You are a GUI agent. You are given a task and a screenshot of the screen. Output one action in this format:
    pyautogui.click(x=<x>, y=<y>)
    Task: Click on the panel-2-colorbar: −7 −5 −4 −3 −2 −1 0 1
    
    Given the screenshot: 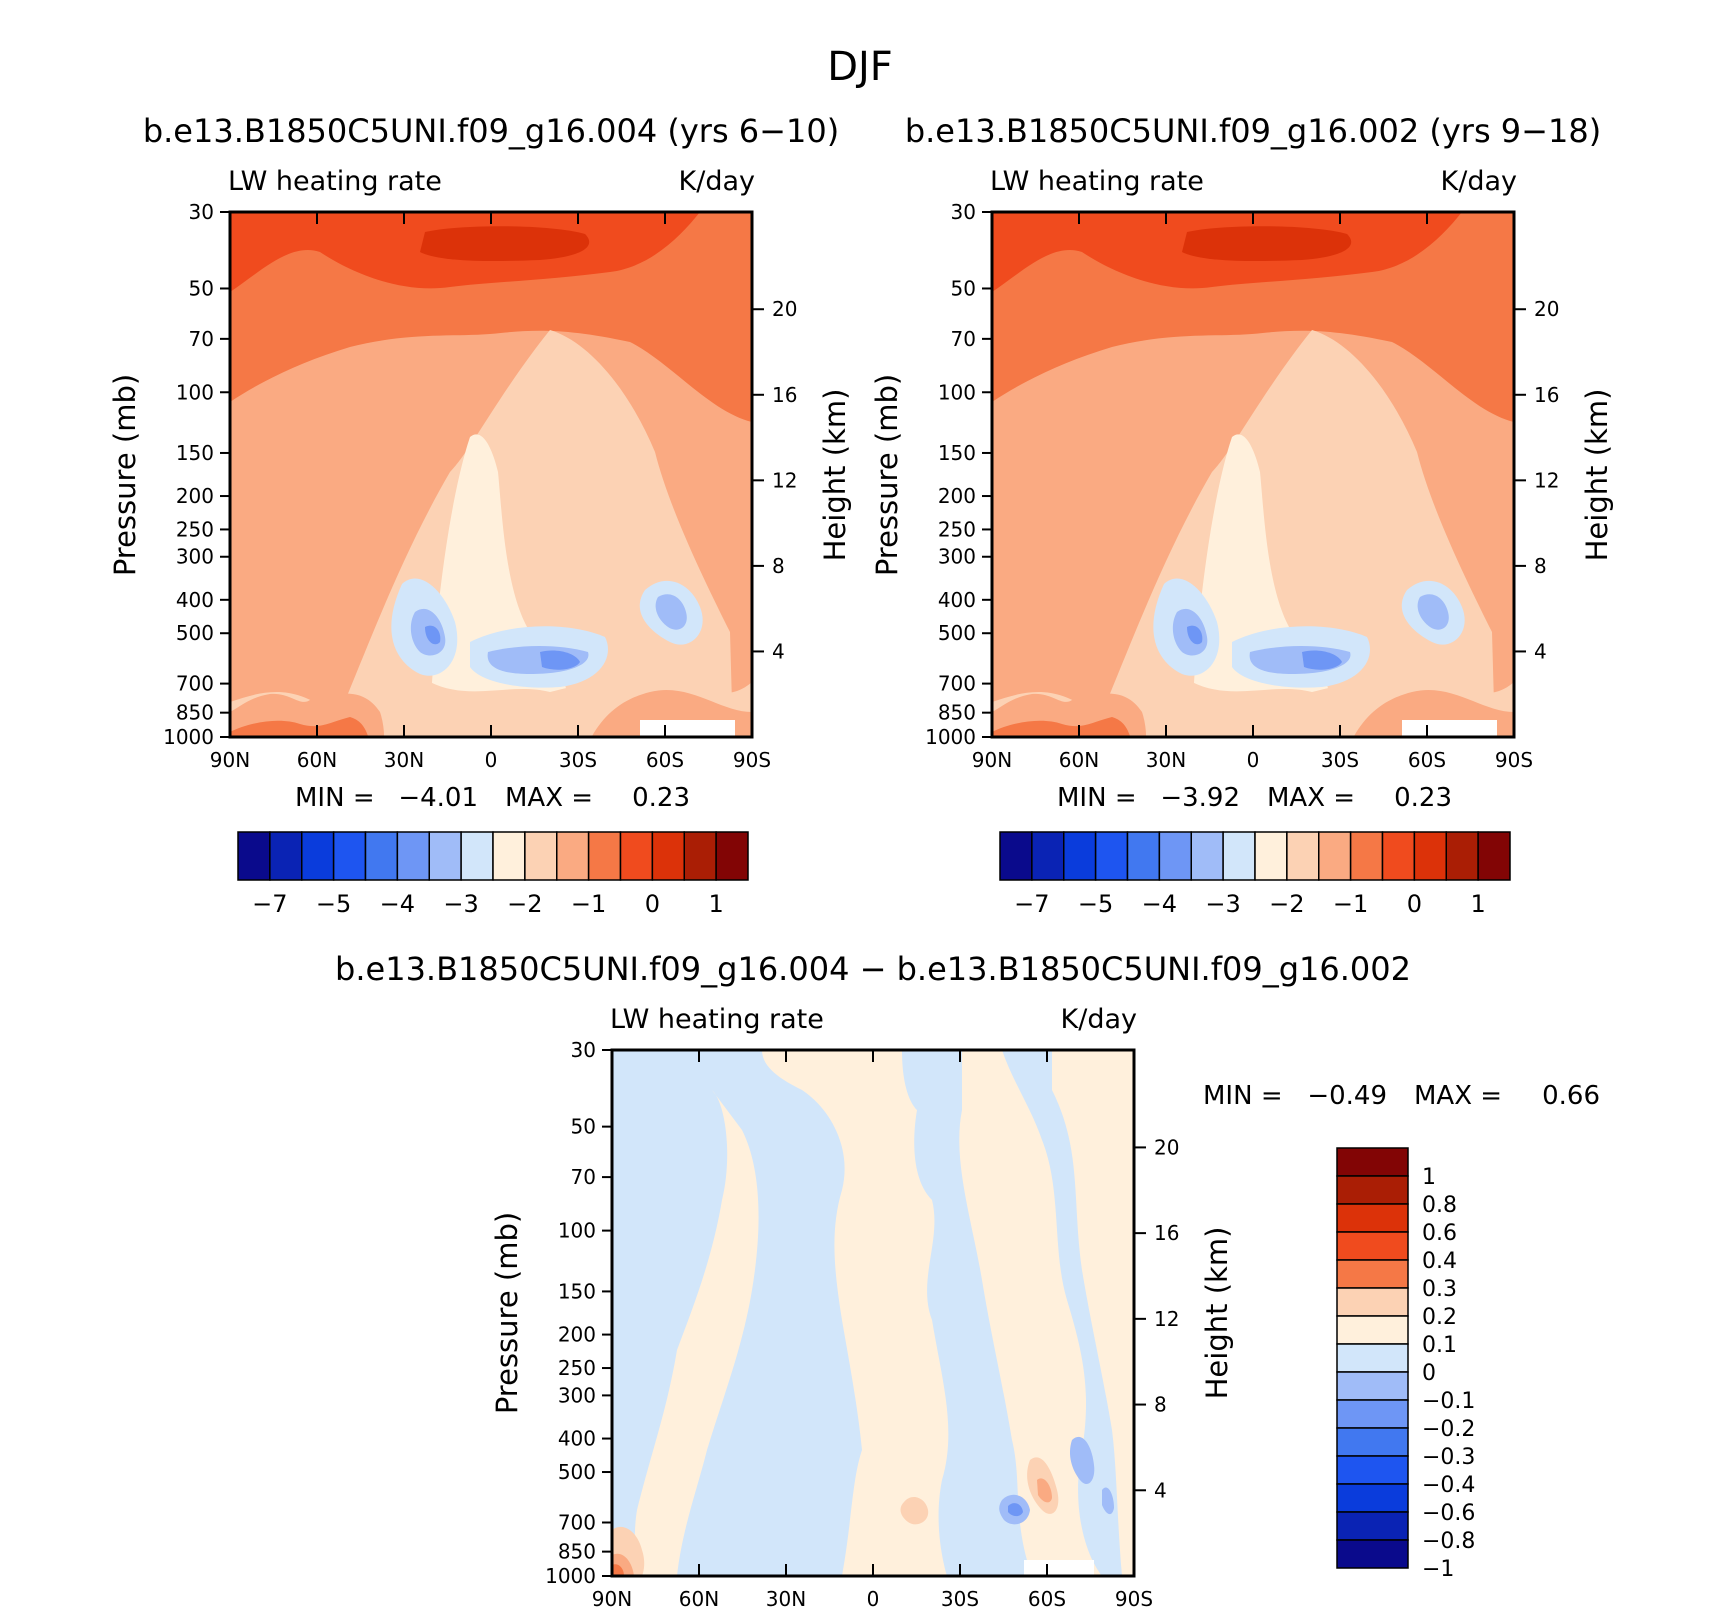 What is the action you would take?
    pyautogui.click(x=1255, y=874)
    